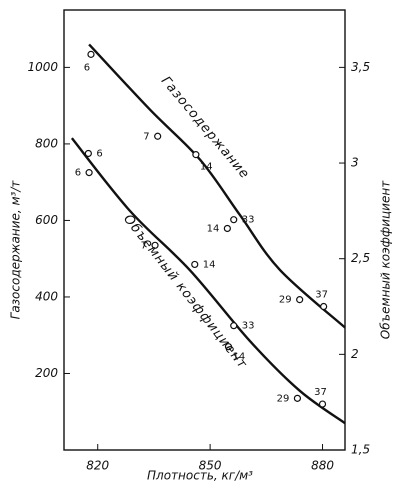 The width and height of the screenshot is (400, 494). Describe the element at coordinates (46, 296) in the screenshot. I see `y-tick-label: 400` at that location.